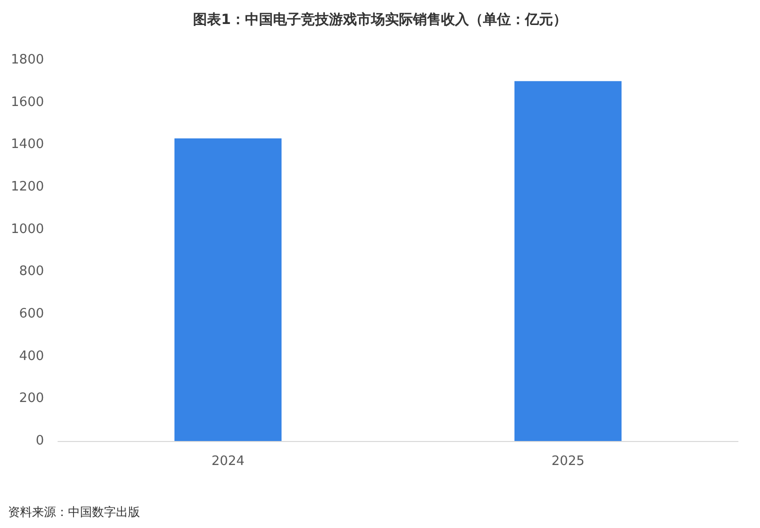 This screenshot has width=760, height=528. I want to click on text: 资料来源：中国数字出版, so click(74, 512).